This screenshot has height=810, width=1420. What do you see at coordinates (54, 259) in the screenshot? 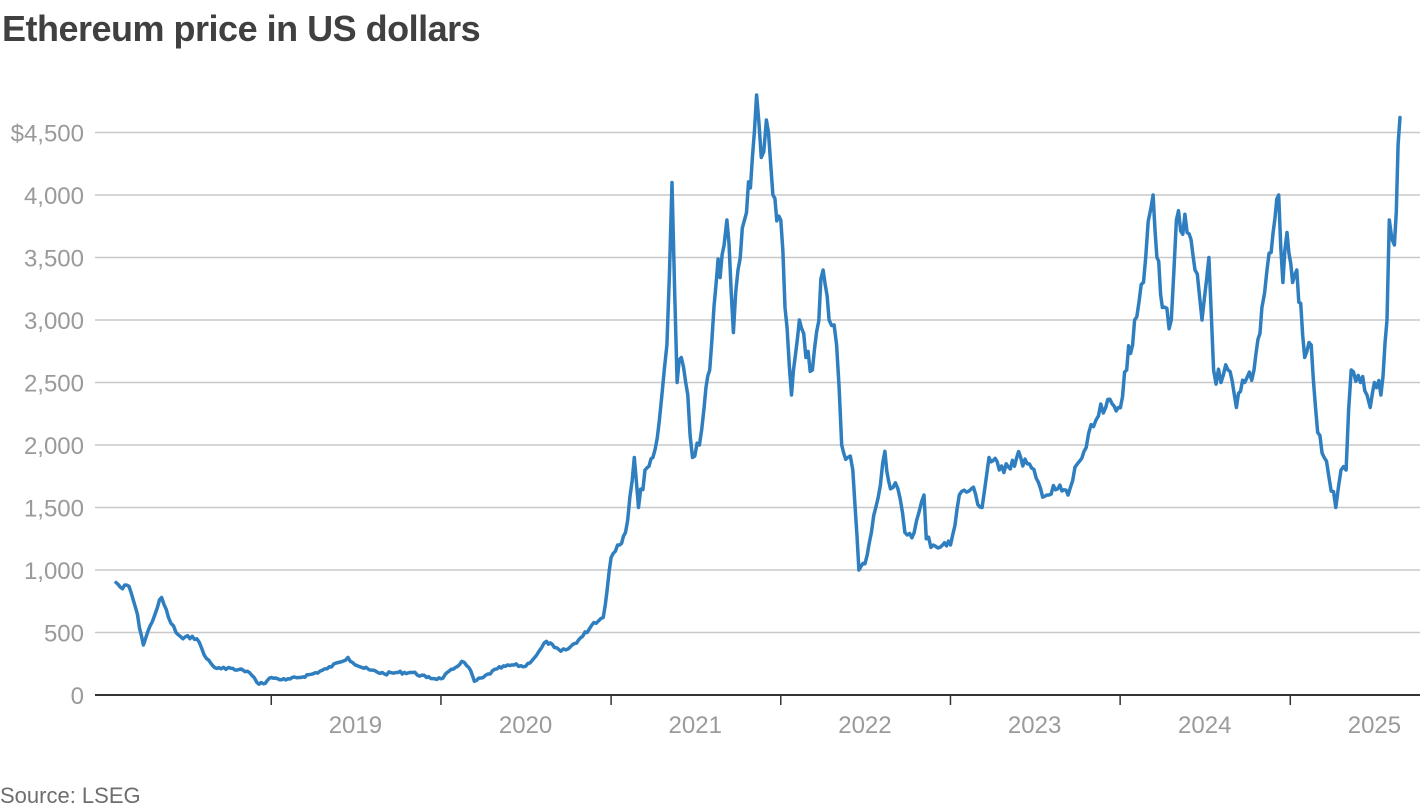
I see `y-tick-label: 3,500` at bounding box center [54, 259].